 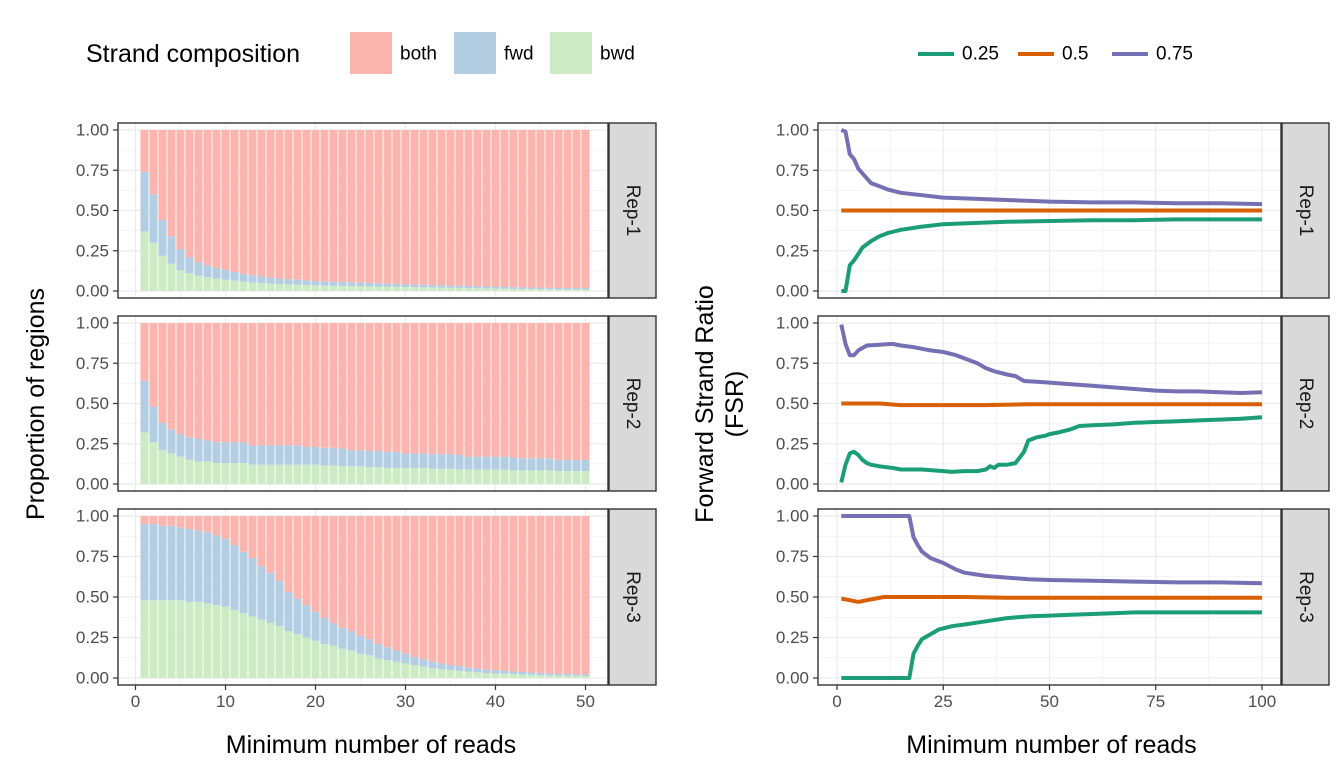 I want to click on y-tick-label: 0.50, so click(x=792, y=597).